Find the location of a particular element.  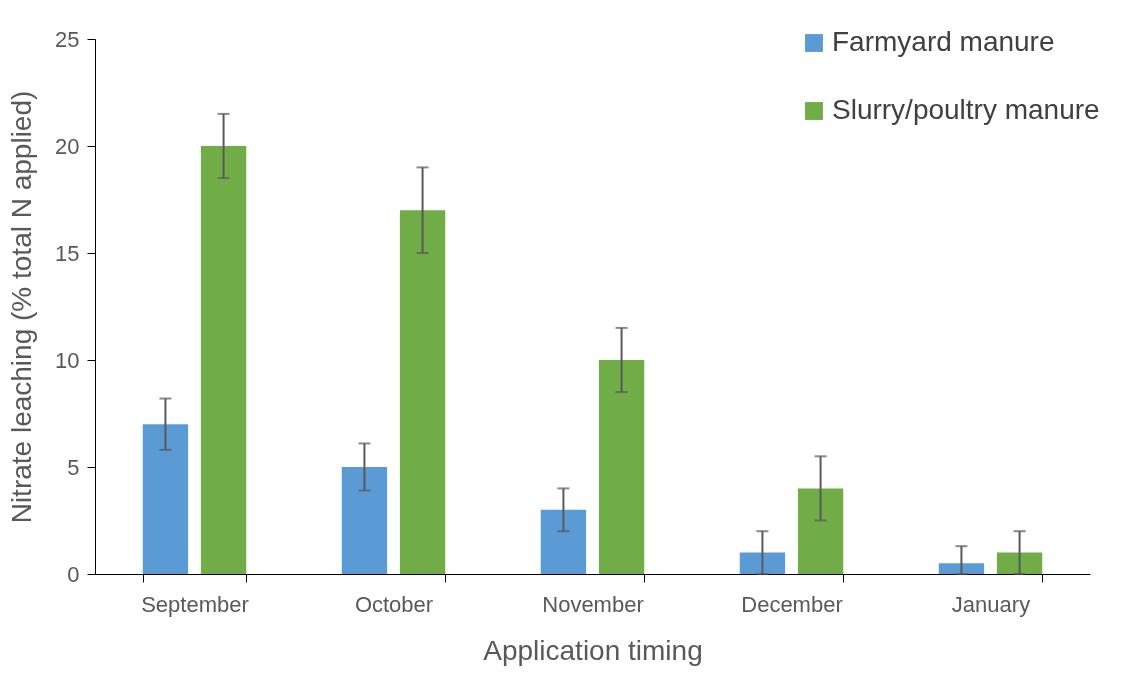

y-axis-title: Nitrate leaching (% total N applied) is located at coordinates (22, 307).